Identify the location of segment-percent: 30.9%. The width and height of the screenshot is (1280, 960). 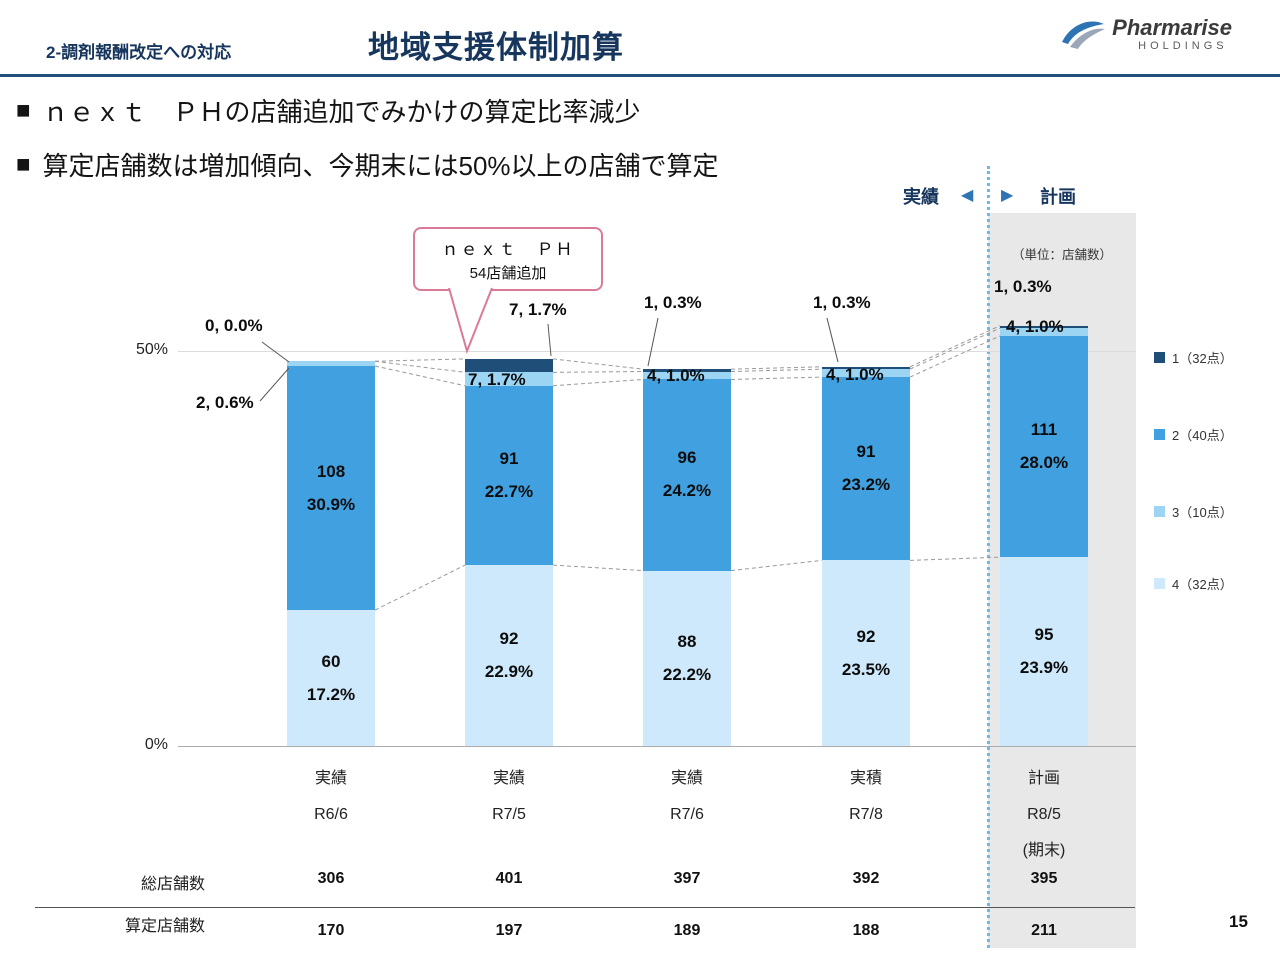
(331, 504).